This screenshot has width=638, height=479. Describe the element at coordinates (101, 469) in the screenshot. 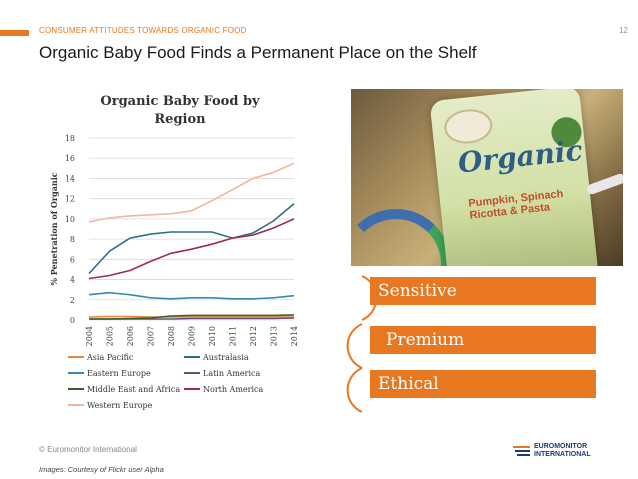

I see `image-credit: Images: Courtesy of Flickr user Alpha` at that location.